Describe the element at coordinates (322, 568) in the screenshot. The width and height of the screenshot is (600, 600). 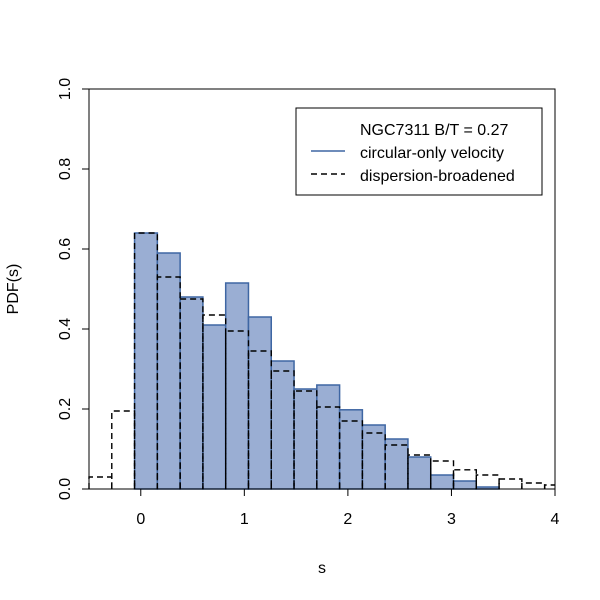
I see `x-axis-label: s` at that location.